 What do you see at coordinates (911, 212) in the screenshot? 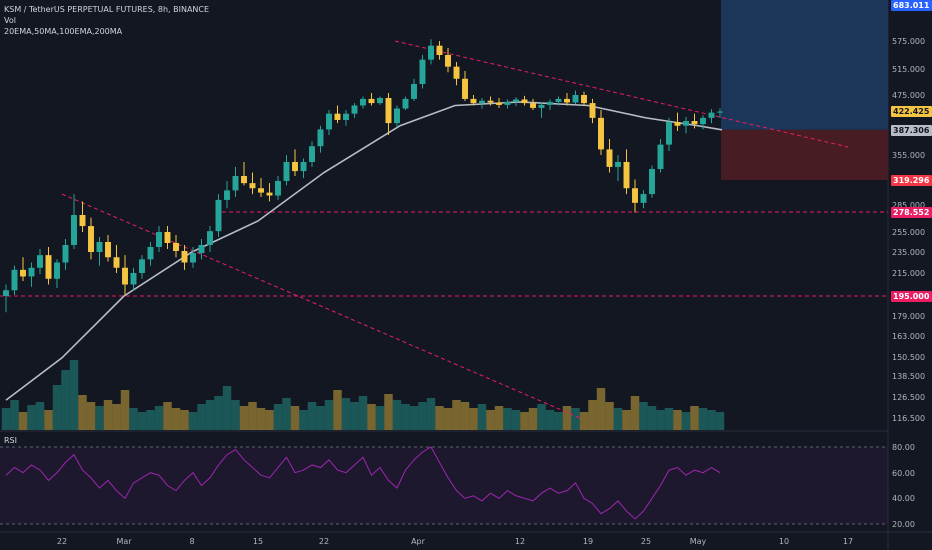
I see `price-tag-level: 278.552` at bounding box center [911, 212].